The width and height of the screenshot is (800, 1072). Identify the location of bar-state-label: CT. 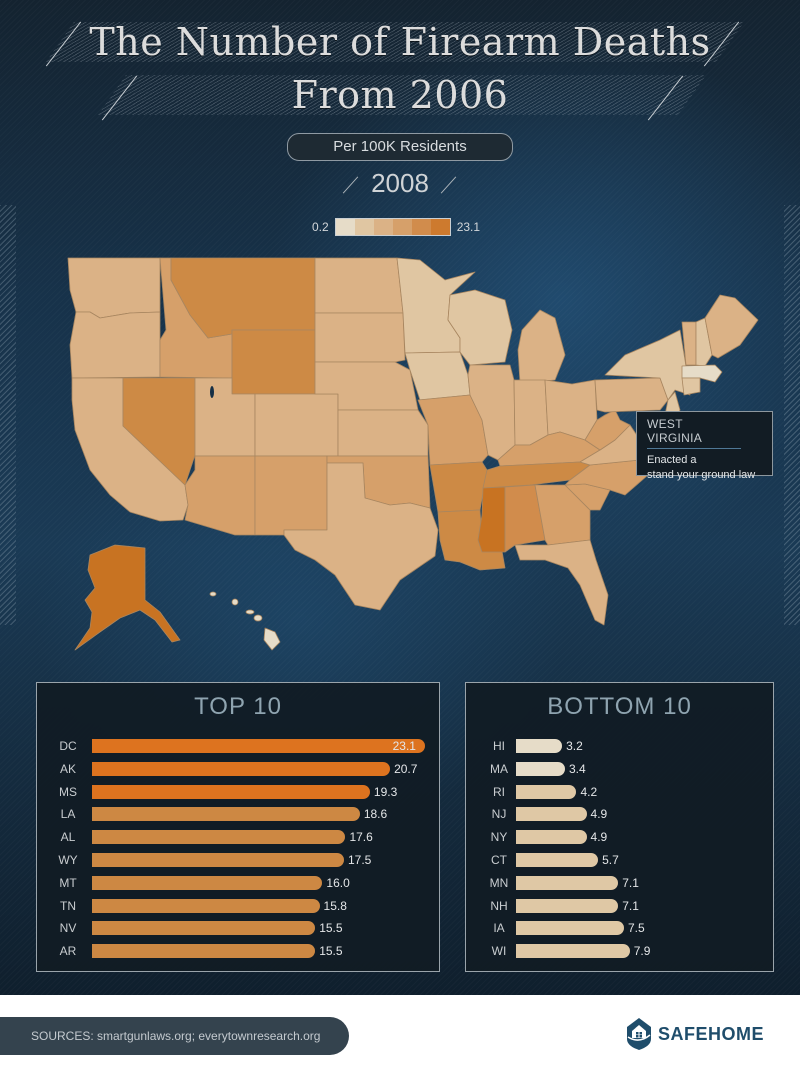
(499, 860).